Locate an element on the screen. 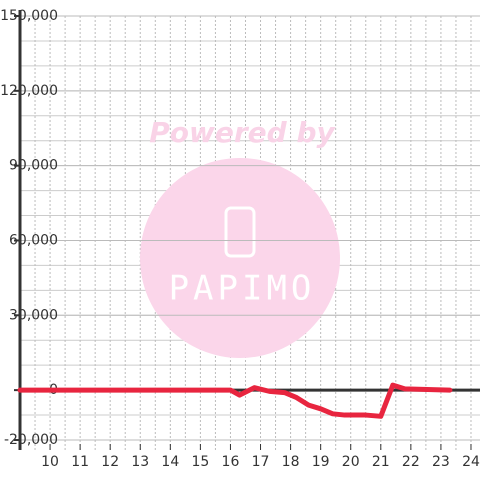 The width and height of the screenshot is (480, 480). x-tick-label: 10 is located at coordinates (50, 462).